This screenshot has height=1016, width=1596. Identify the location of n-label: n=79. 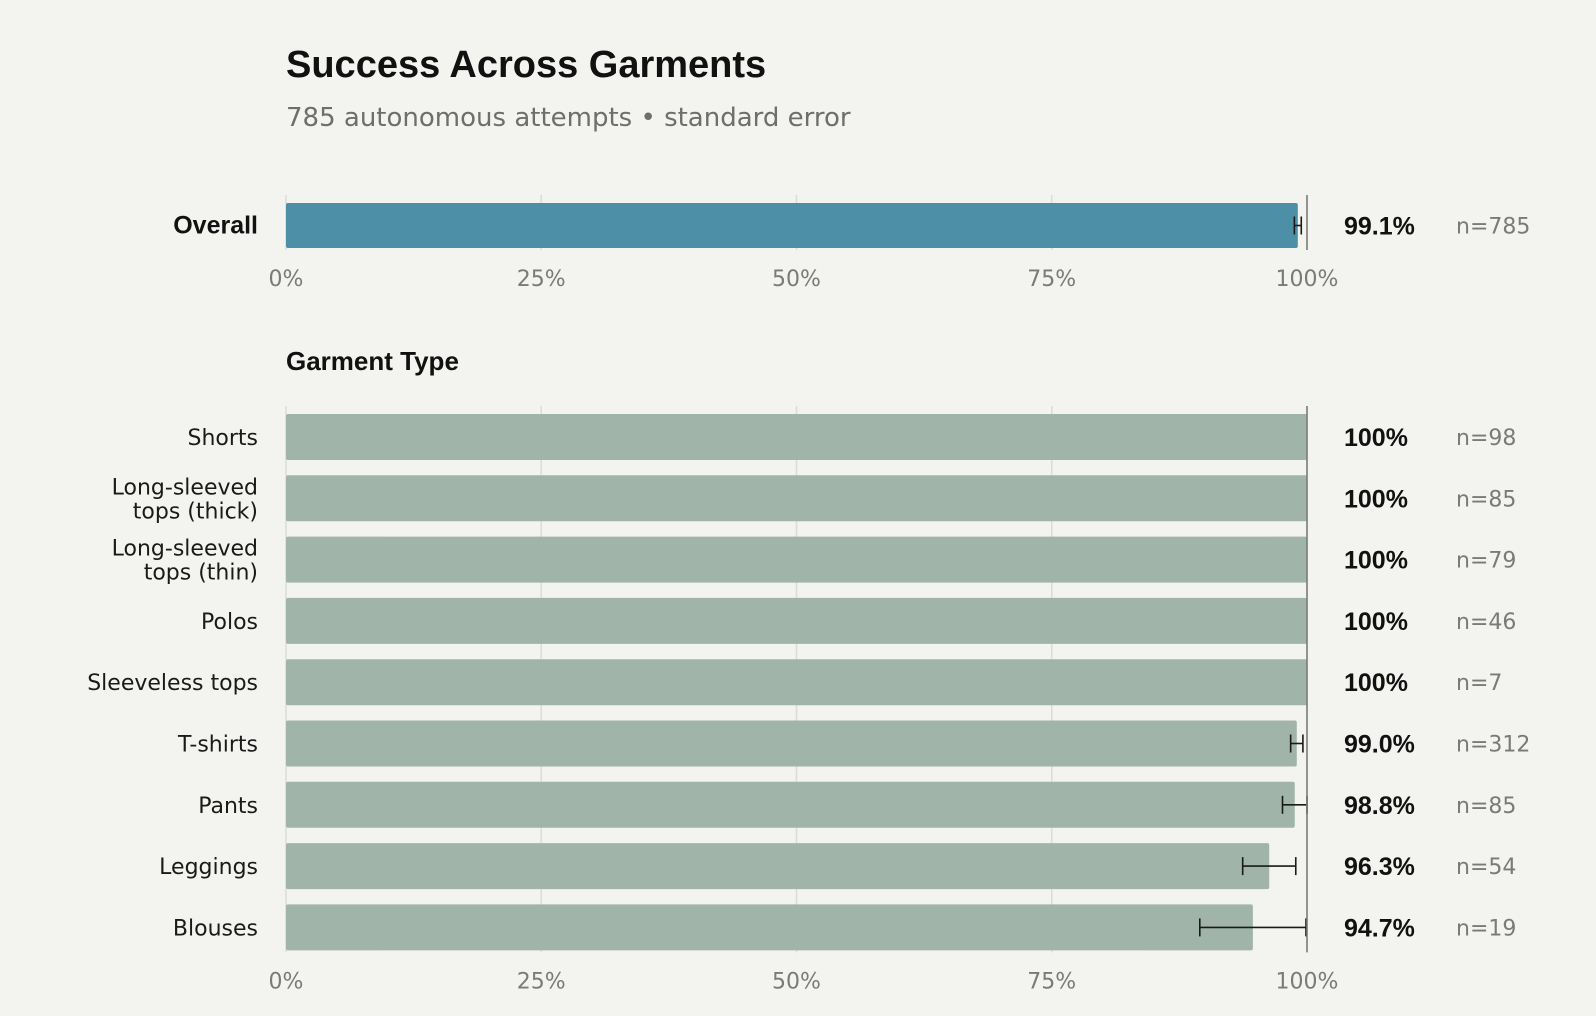
(1486, 561).